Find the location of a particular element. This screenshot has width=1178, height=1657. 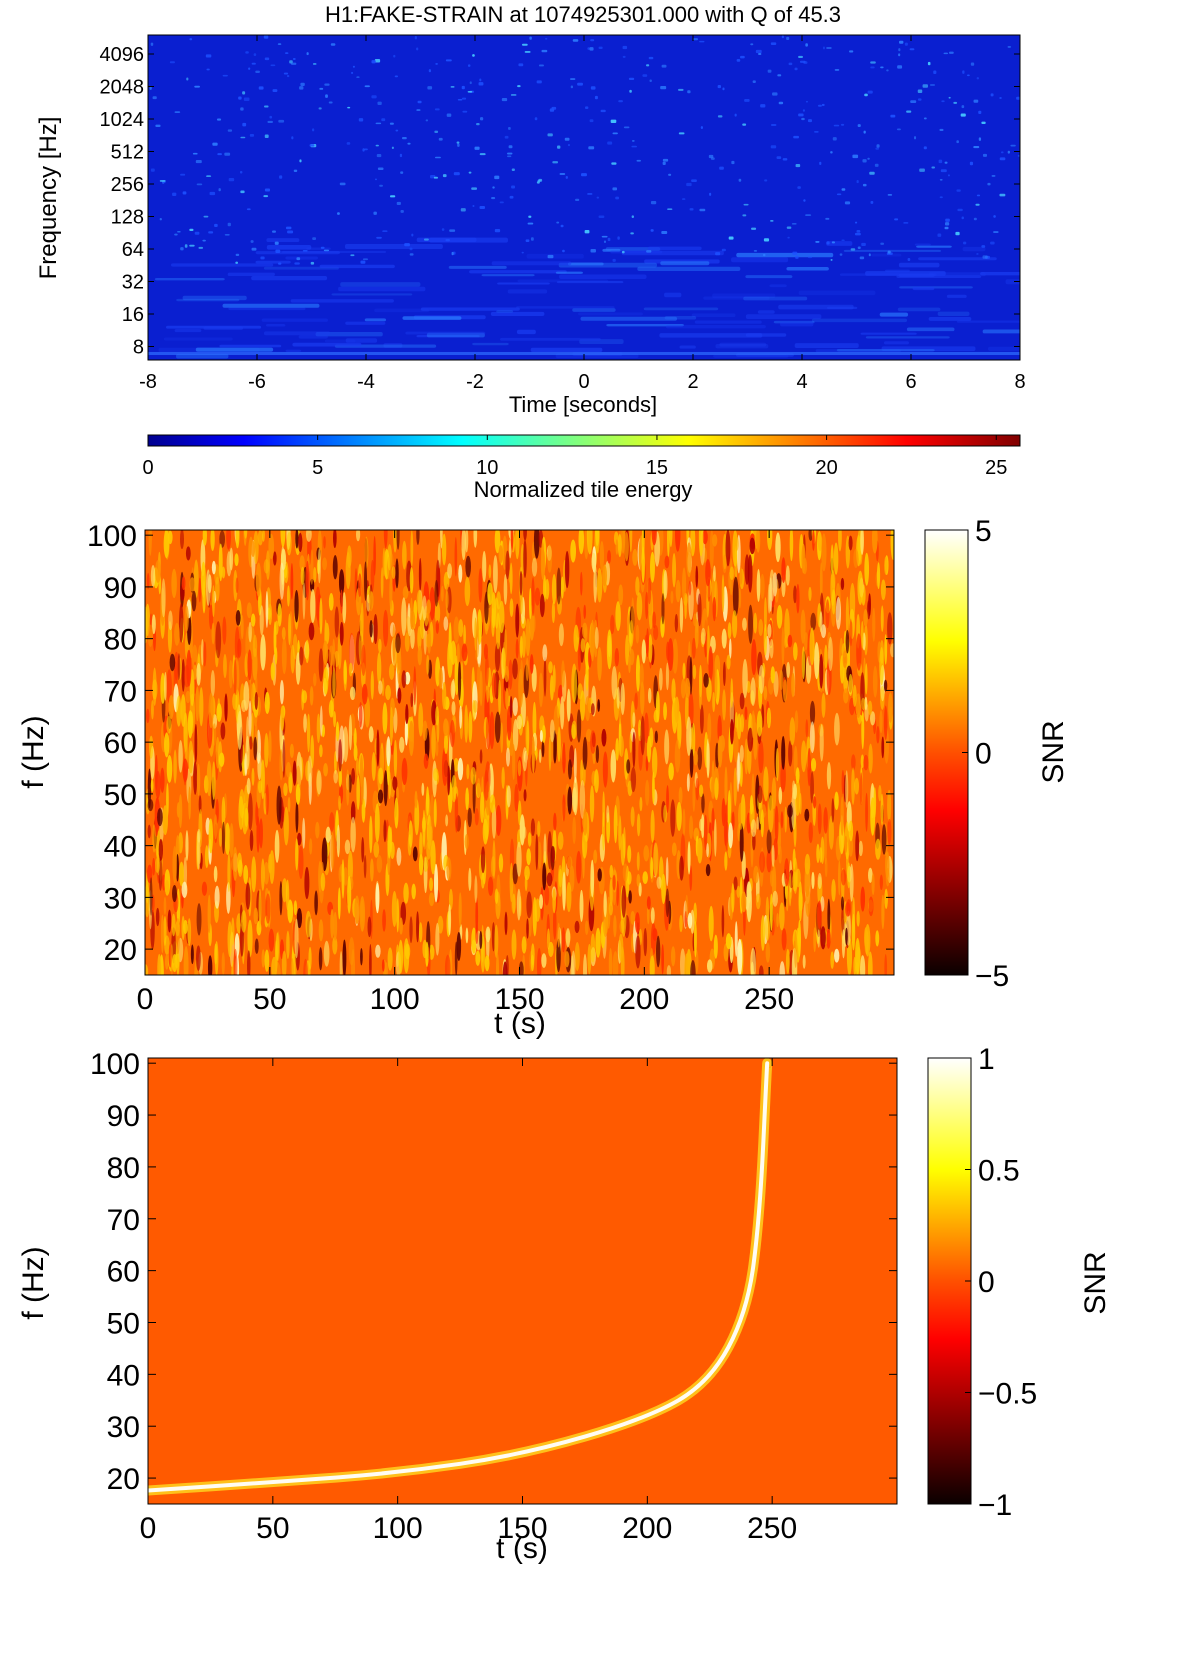

noise-x-tick-label: 0 is located at coordinates (145, 999).